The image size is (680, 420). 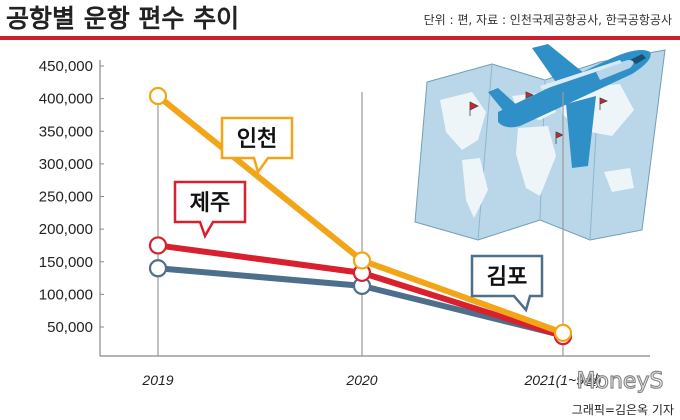 I want to click on y-tick-label: 300,000, so click(x=66, y=164).